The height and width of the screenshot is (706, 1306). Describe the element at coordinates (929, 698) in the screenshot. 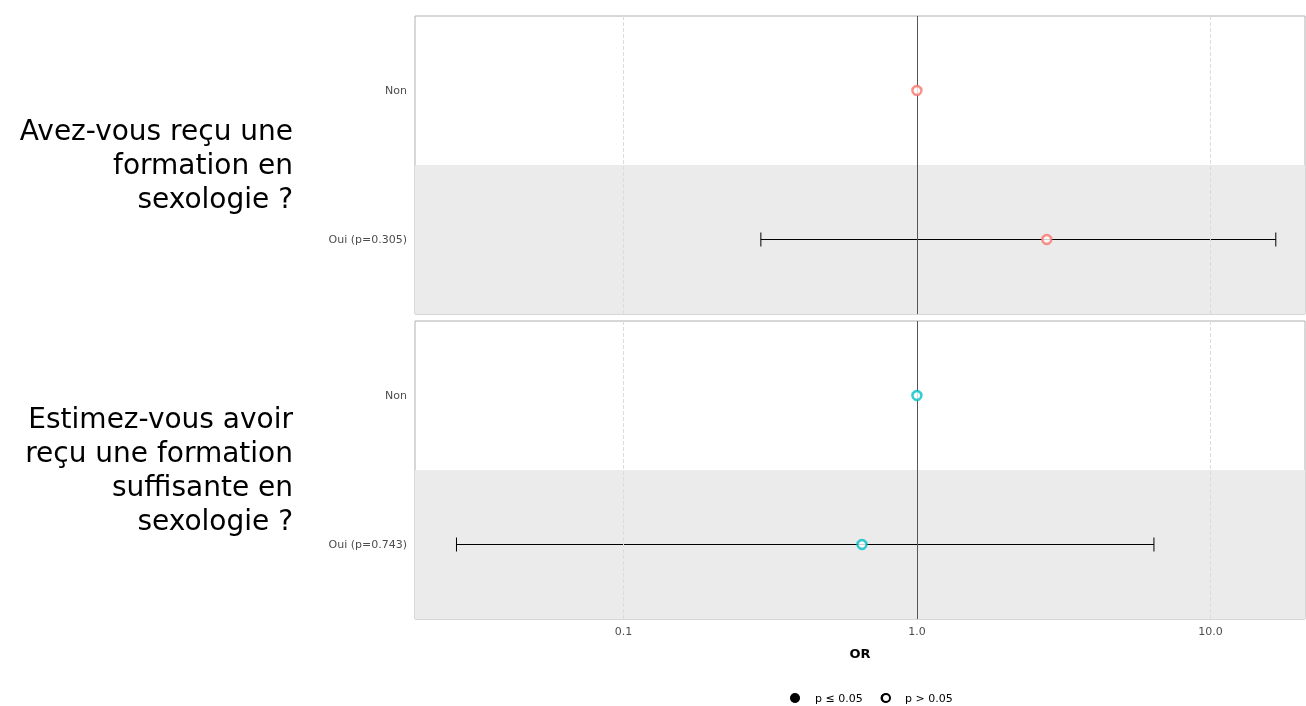

I see `text: p > 0.05` at that location.